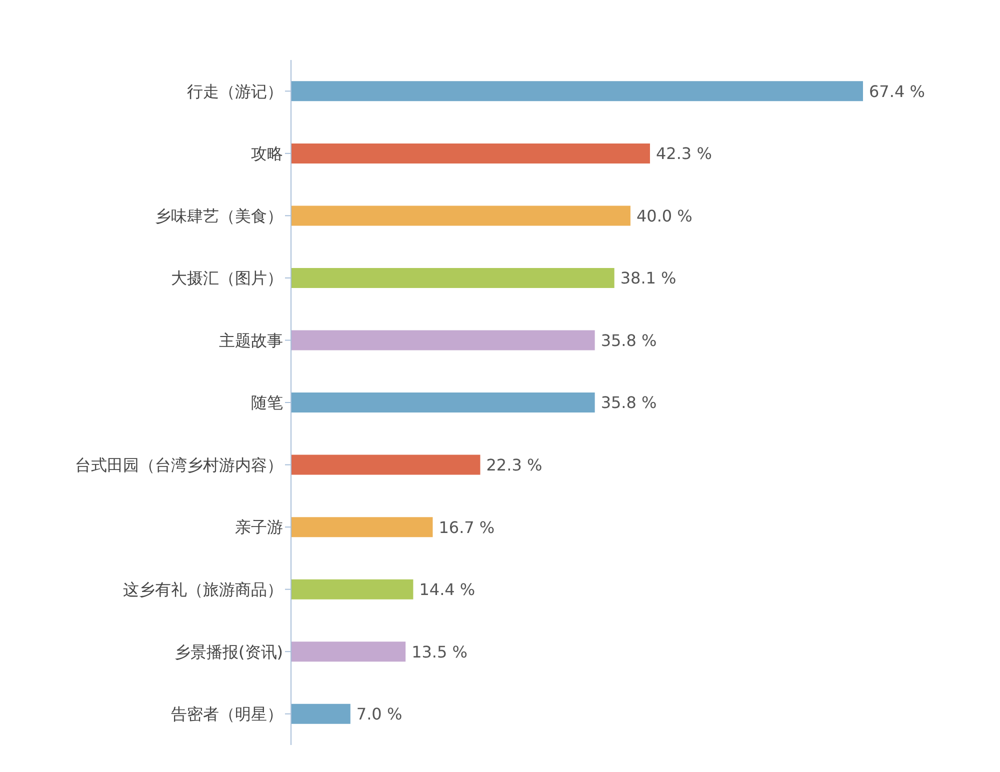 This screenshot has width=1000, height=772. I want to click on data-label: 67.4 %, so click(897, 91).